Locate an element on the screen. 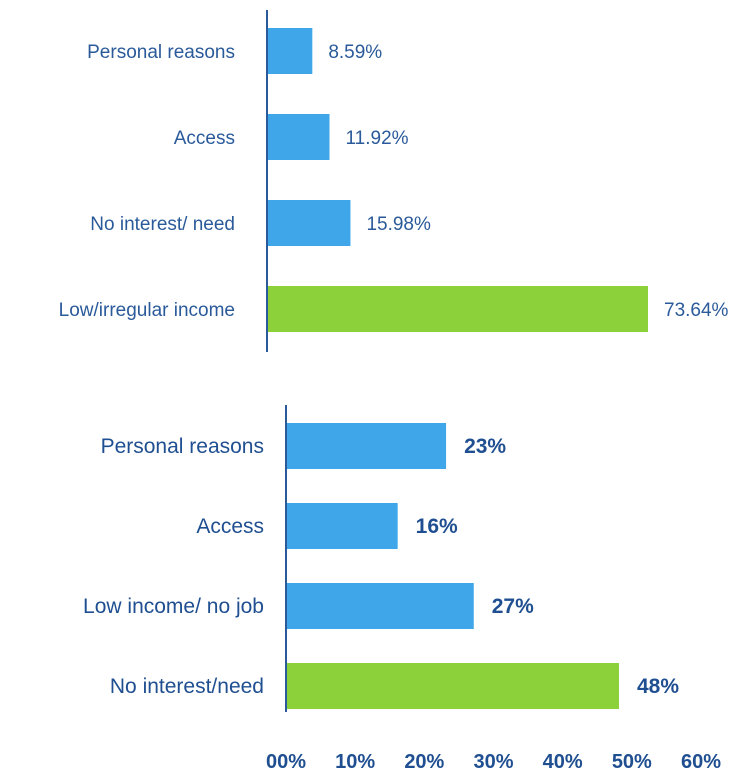  chart2-category-label: Personal reasons is located at coordinates (182, 446).